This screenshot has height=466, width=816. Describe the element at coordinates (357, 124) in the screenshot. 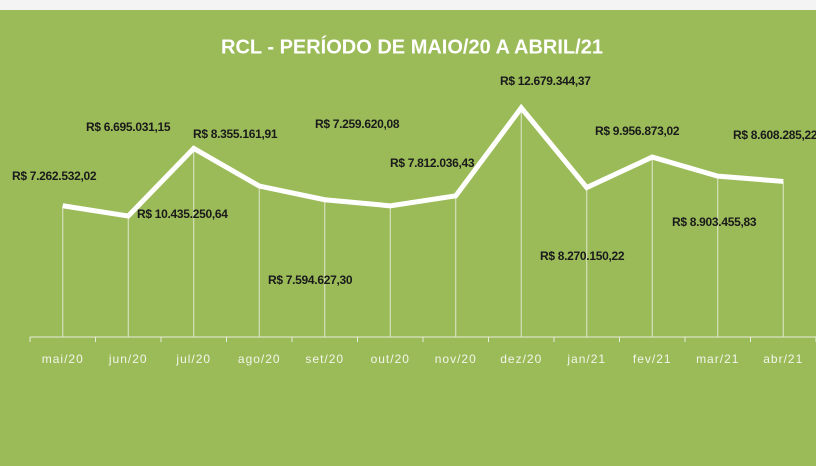

I see `data-label: R$ 7.259.620,08` at that location.